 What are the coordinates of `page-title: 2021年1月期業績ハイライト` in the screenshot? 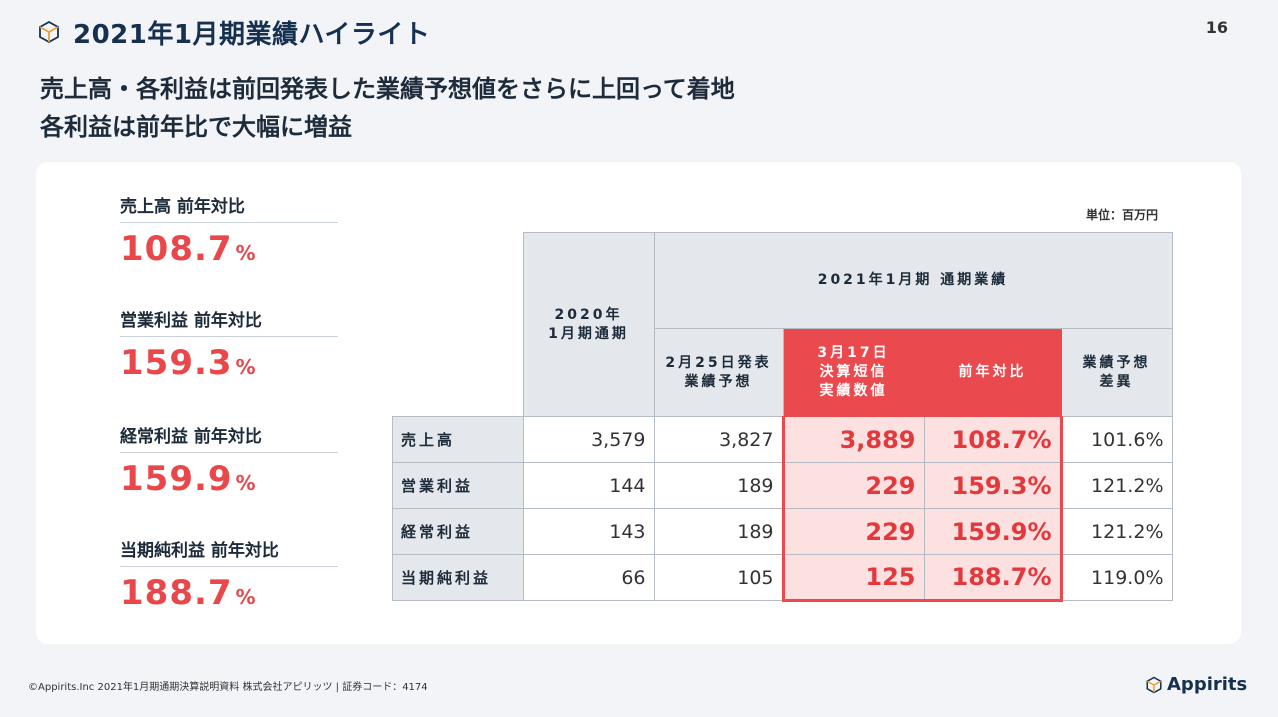 It's located at (252, 34).